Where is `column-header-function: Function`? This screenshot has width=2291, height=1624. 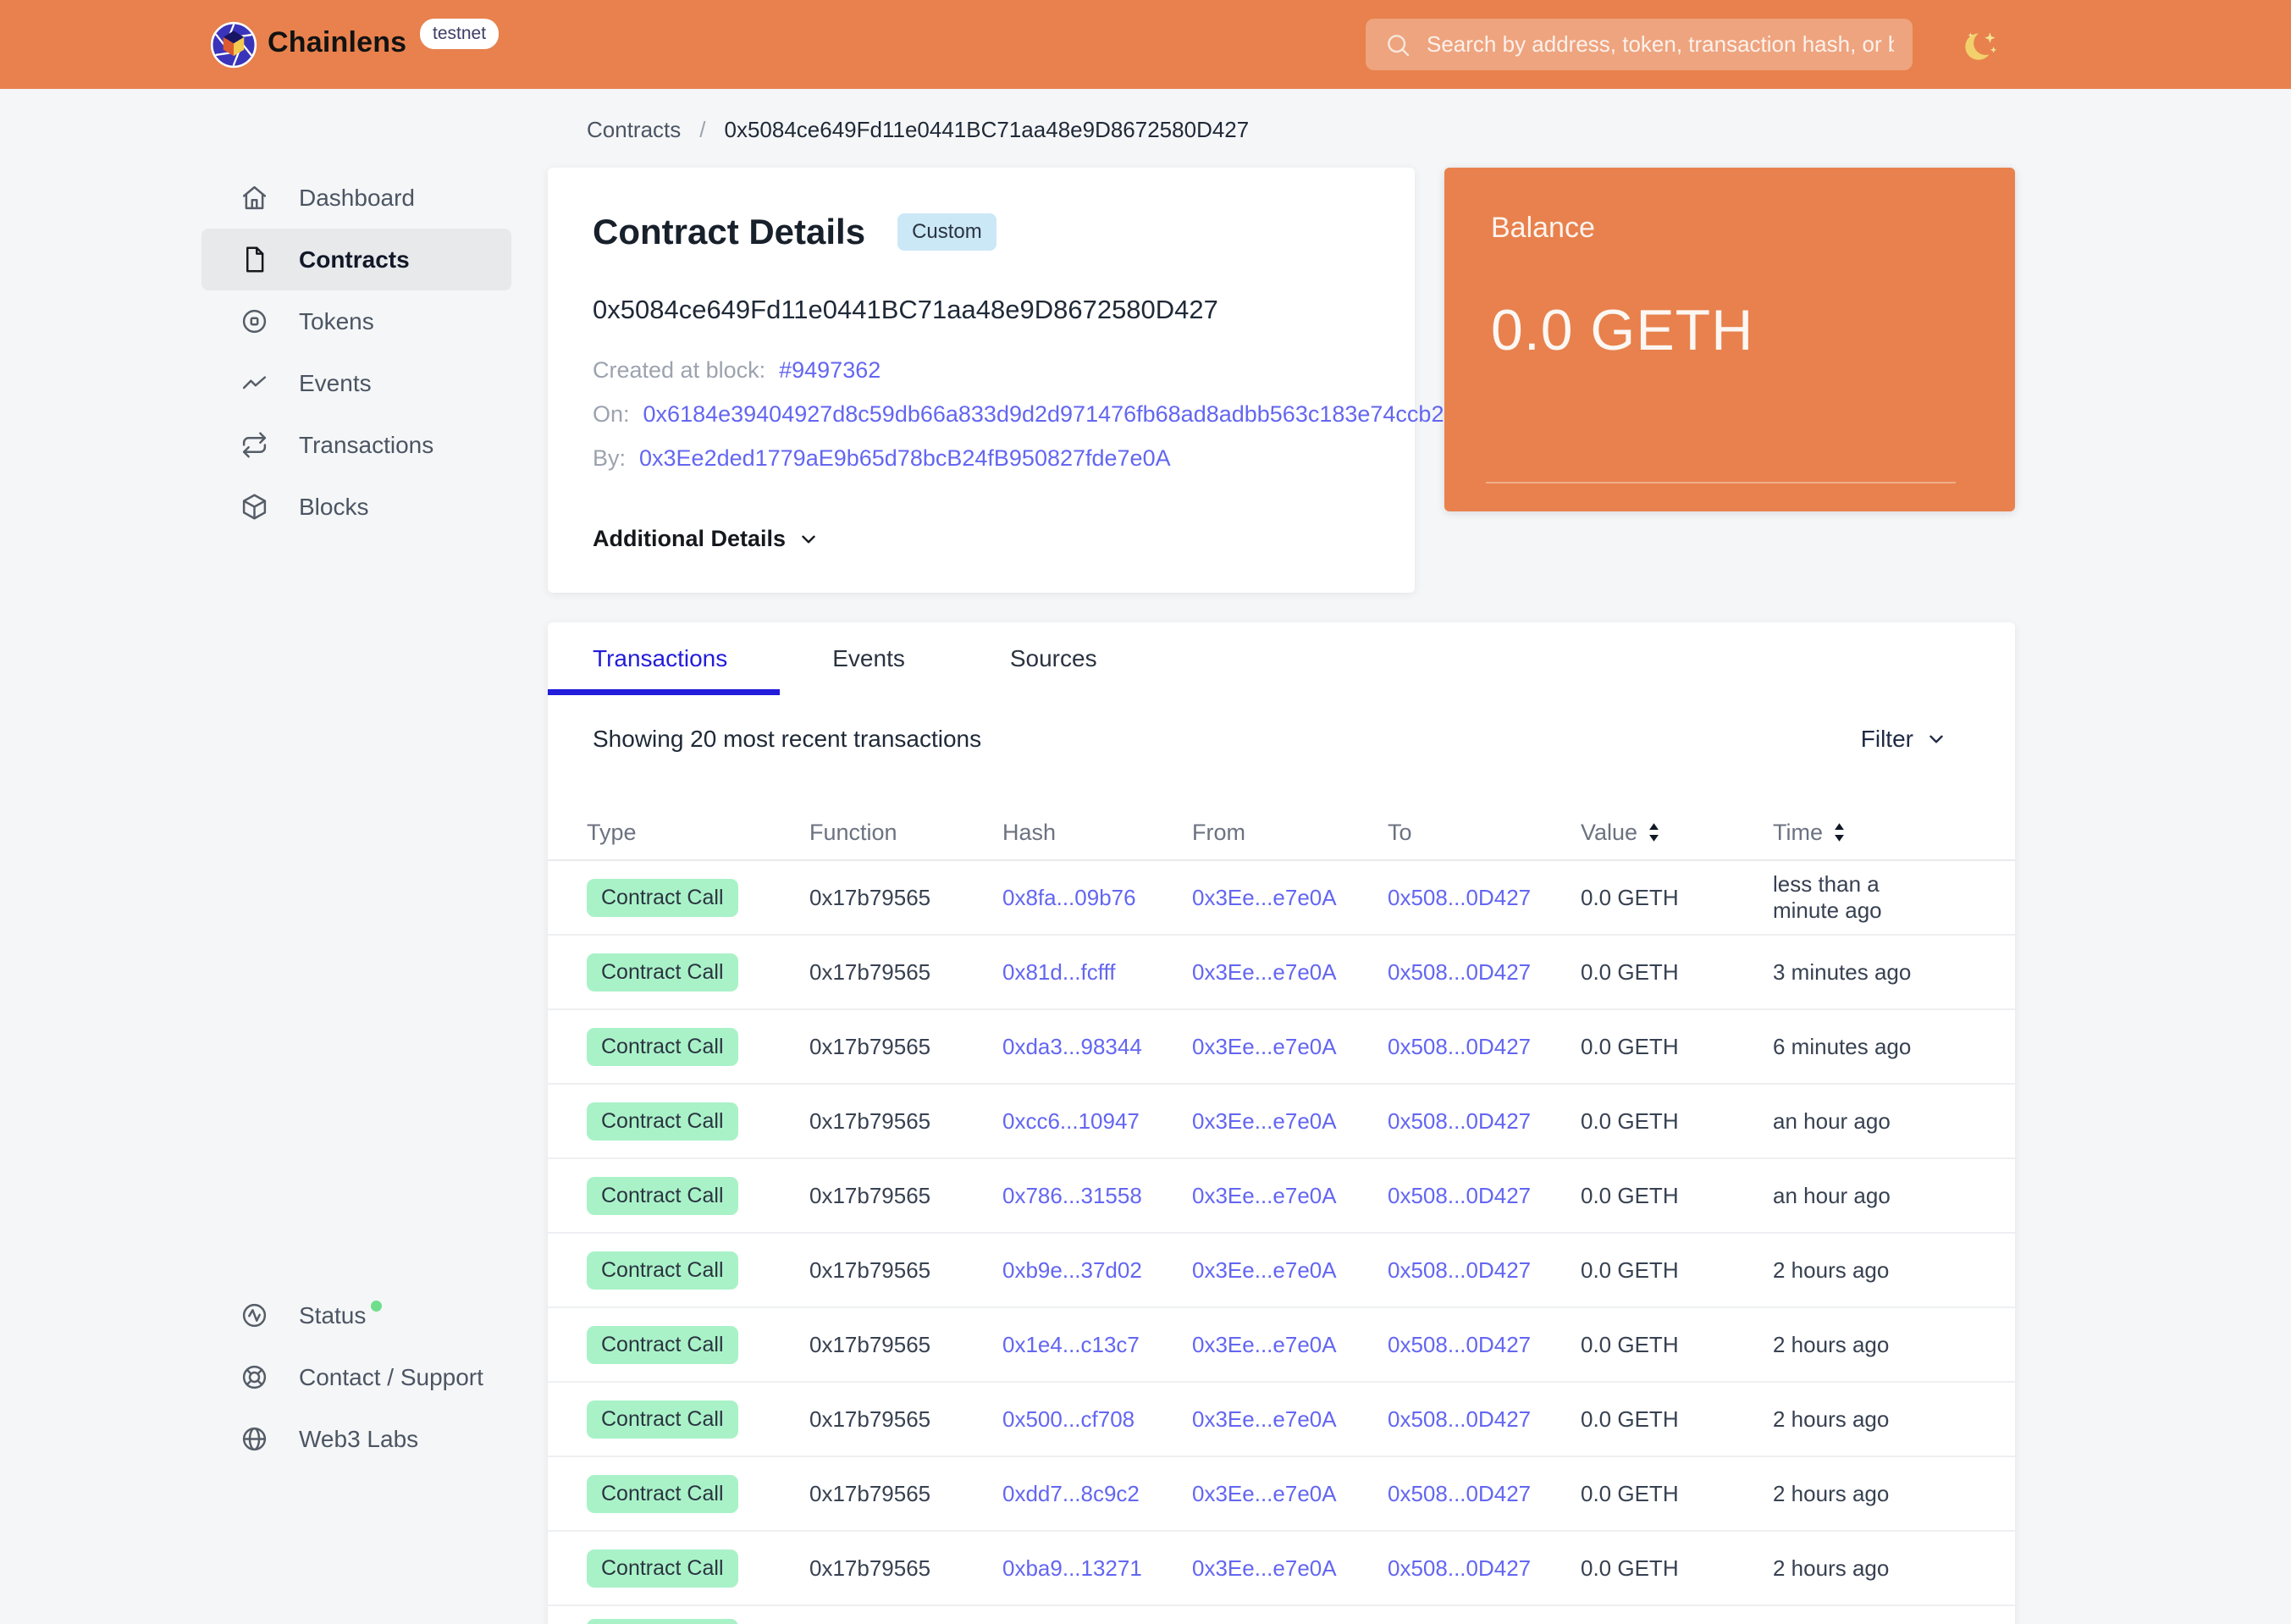
column-header-function: Function is located at coordinates (853, 832).